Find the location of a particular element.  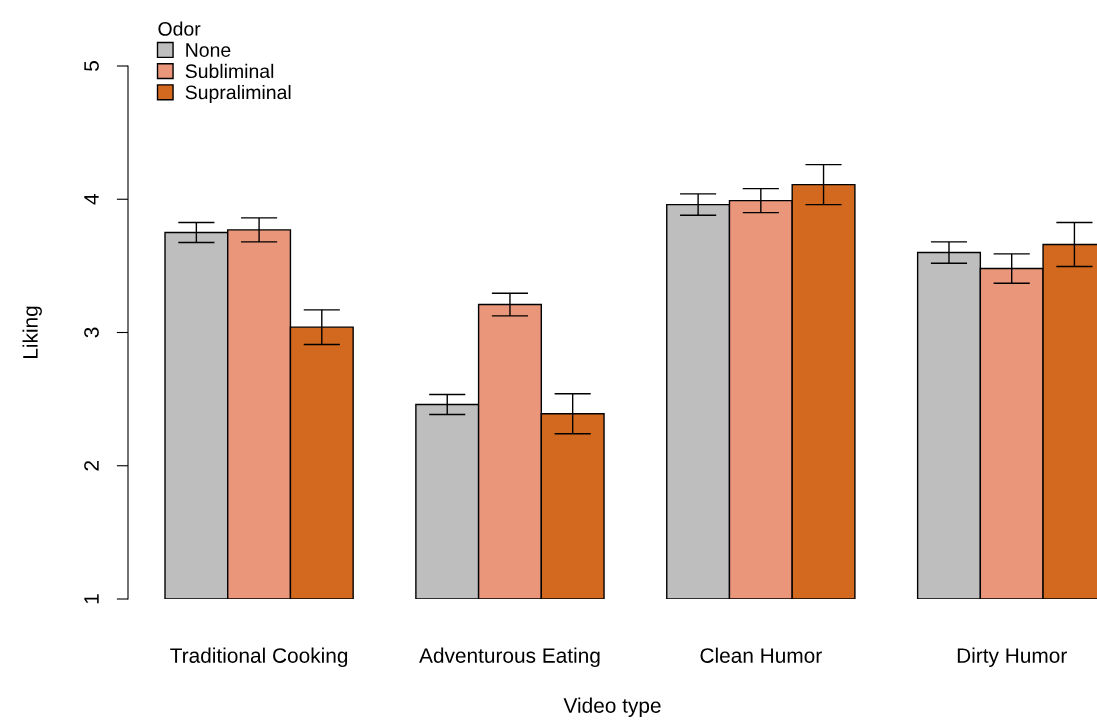

legend-label: Supraliminal is located at coordinates (238, 94).